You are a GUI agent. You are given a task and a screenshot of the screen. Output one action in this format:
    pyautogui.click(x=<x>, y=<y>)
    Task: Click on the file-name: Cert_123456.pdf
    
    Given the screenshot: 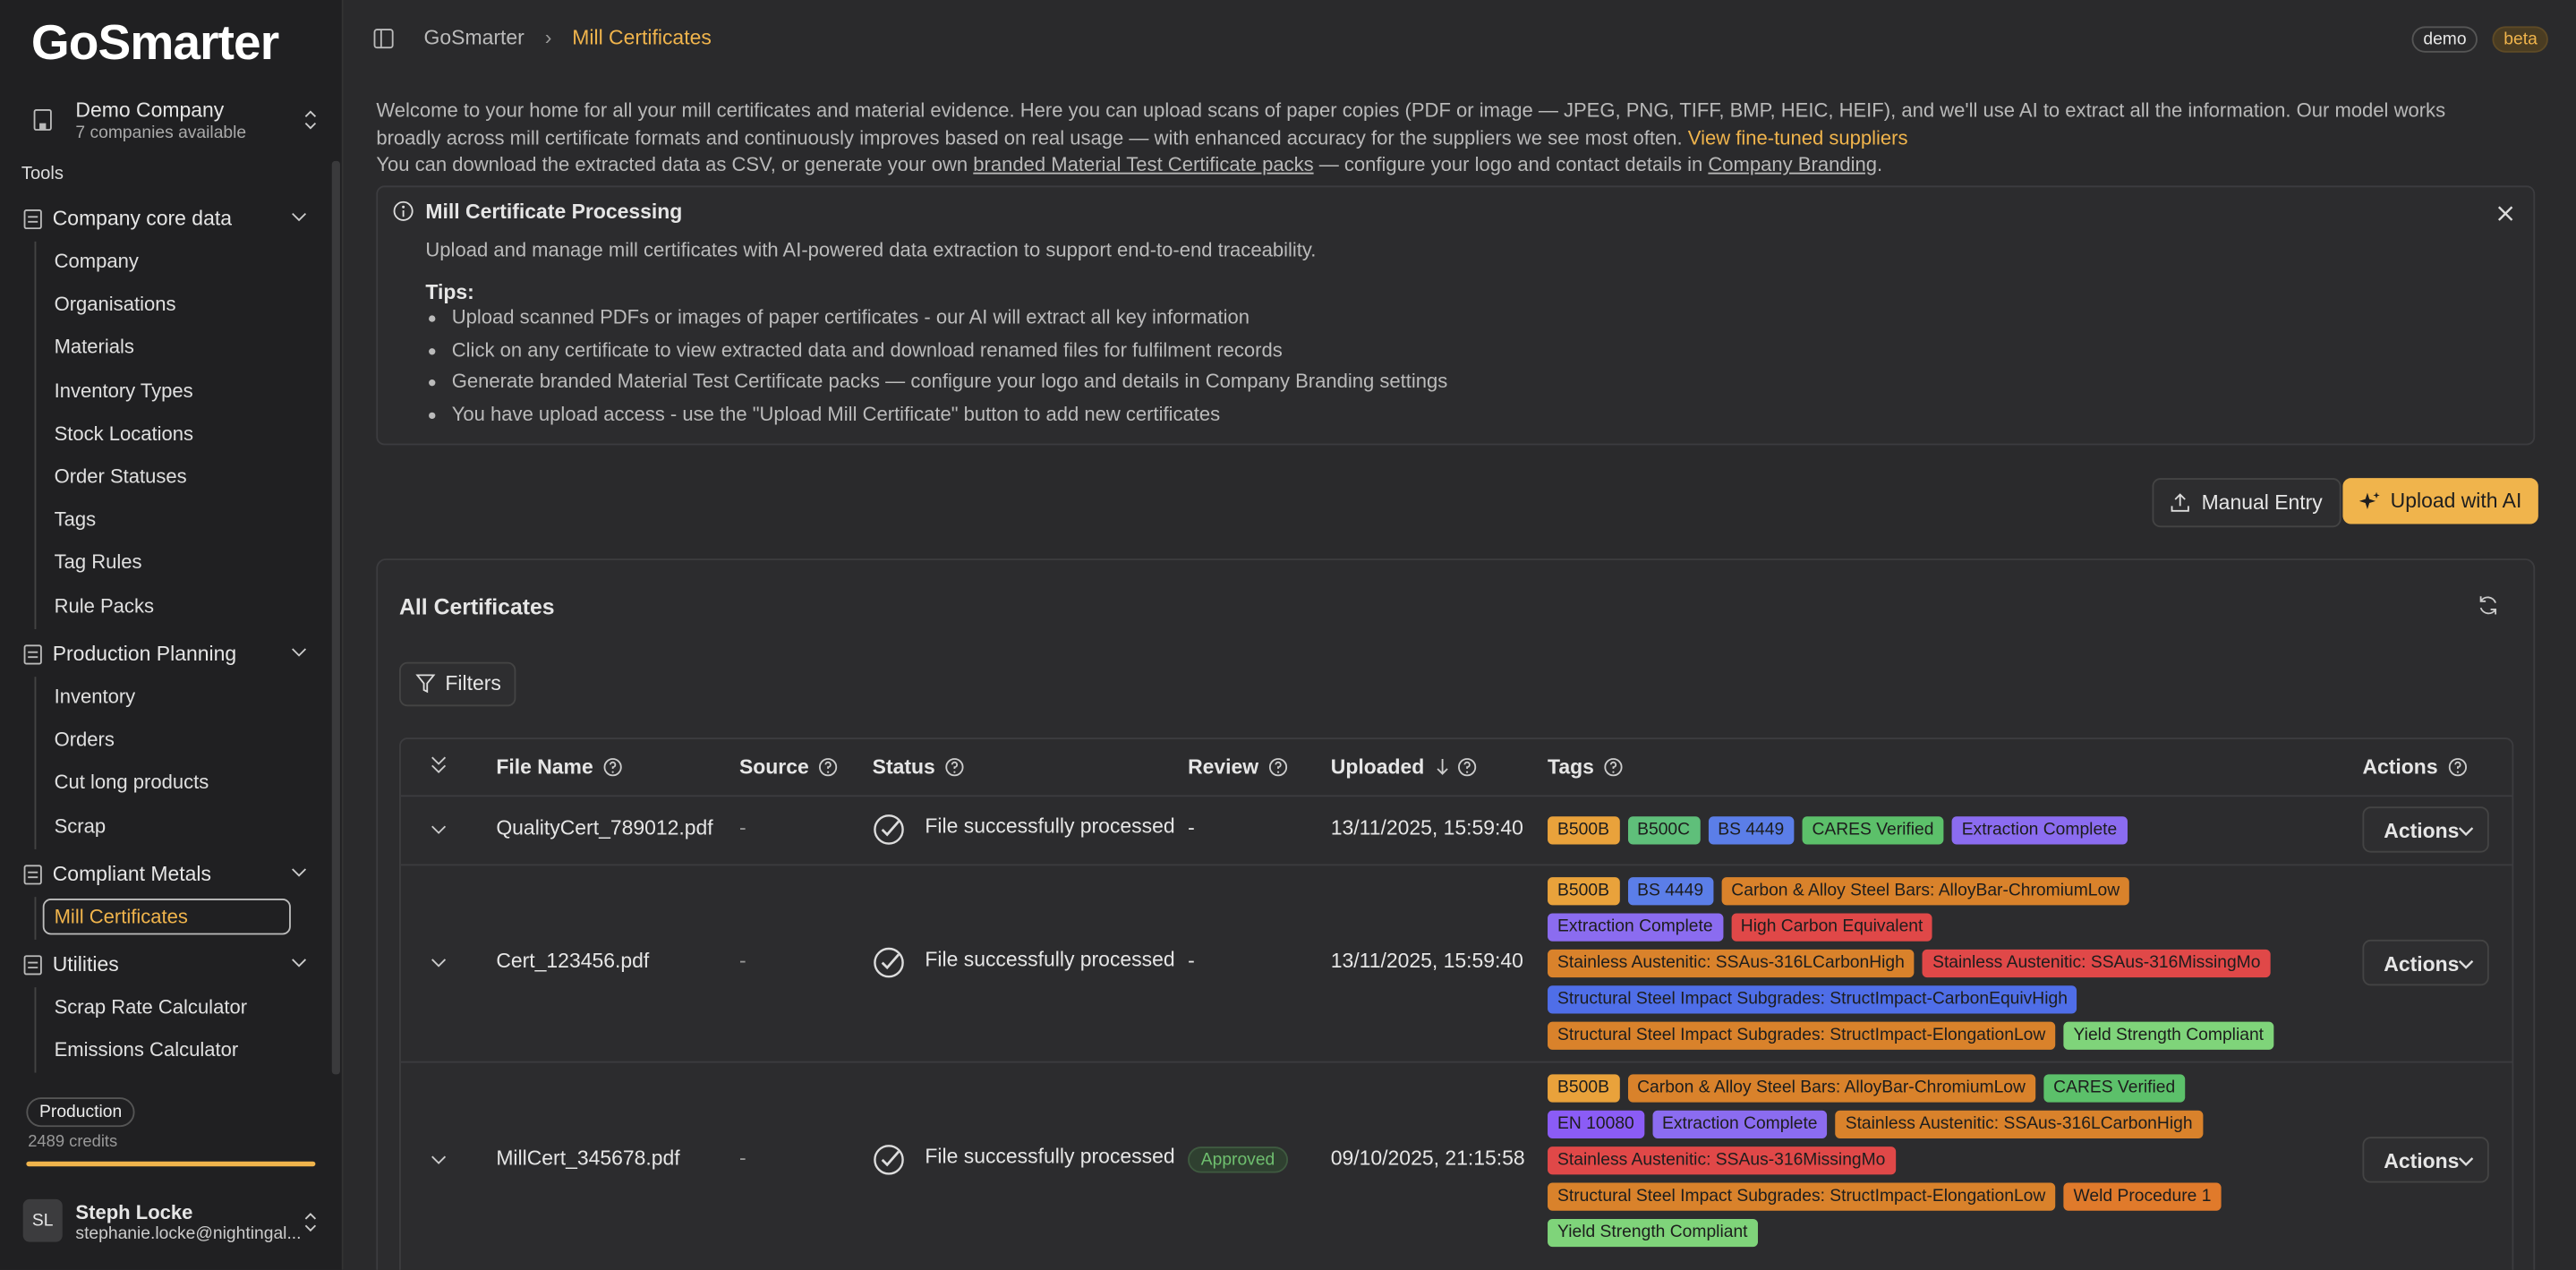 What is the action you would take?
    pyautogui.click(x=573, y=961)
    